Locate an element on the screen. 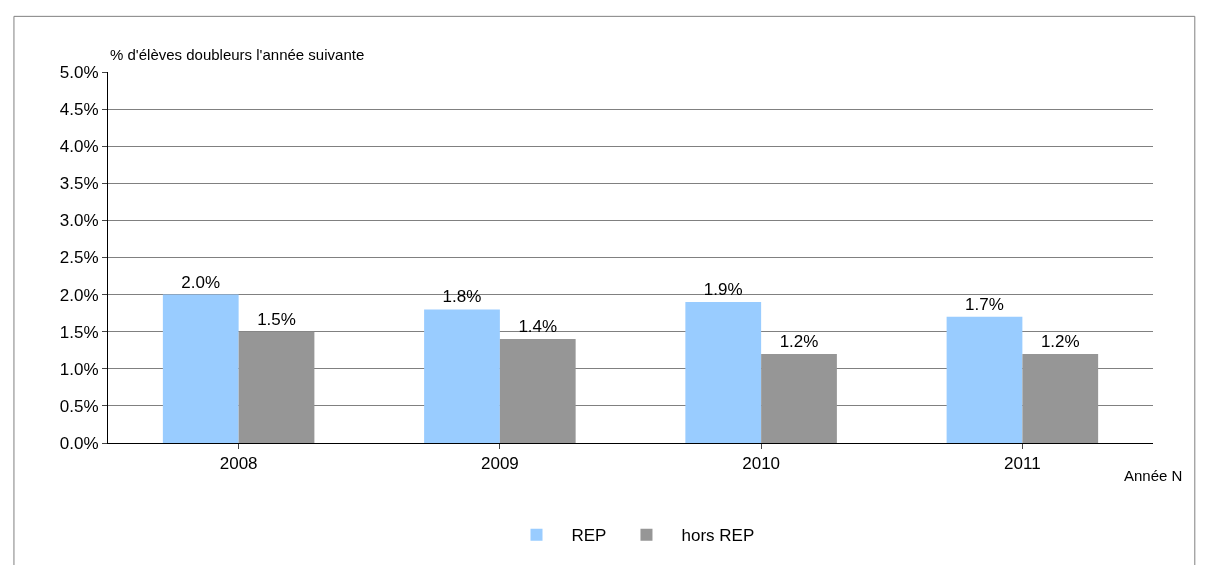  y-tick-label: 0.0% is located at coordinates (79, 443).